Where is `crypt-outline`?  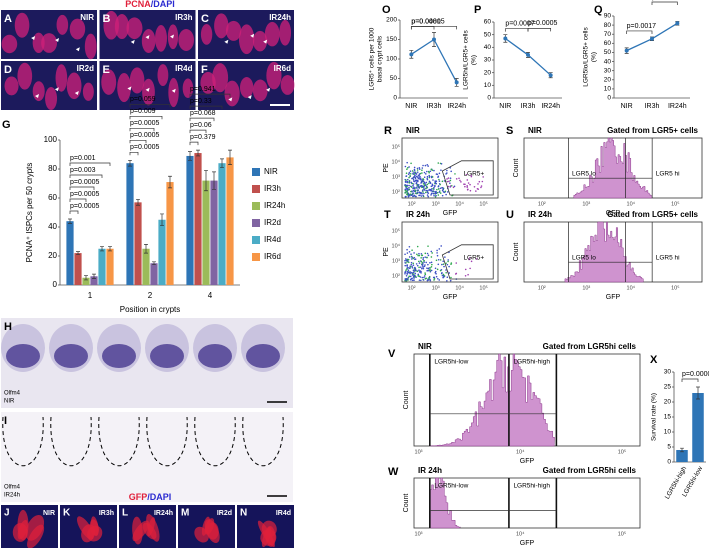
crypt-outline is located at coordinates (23, 441).